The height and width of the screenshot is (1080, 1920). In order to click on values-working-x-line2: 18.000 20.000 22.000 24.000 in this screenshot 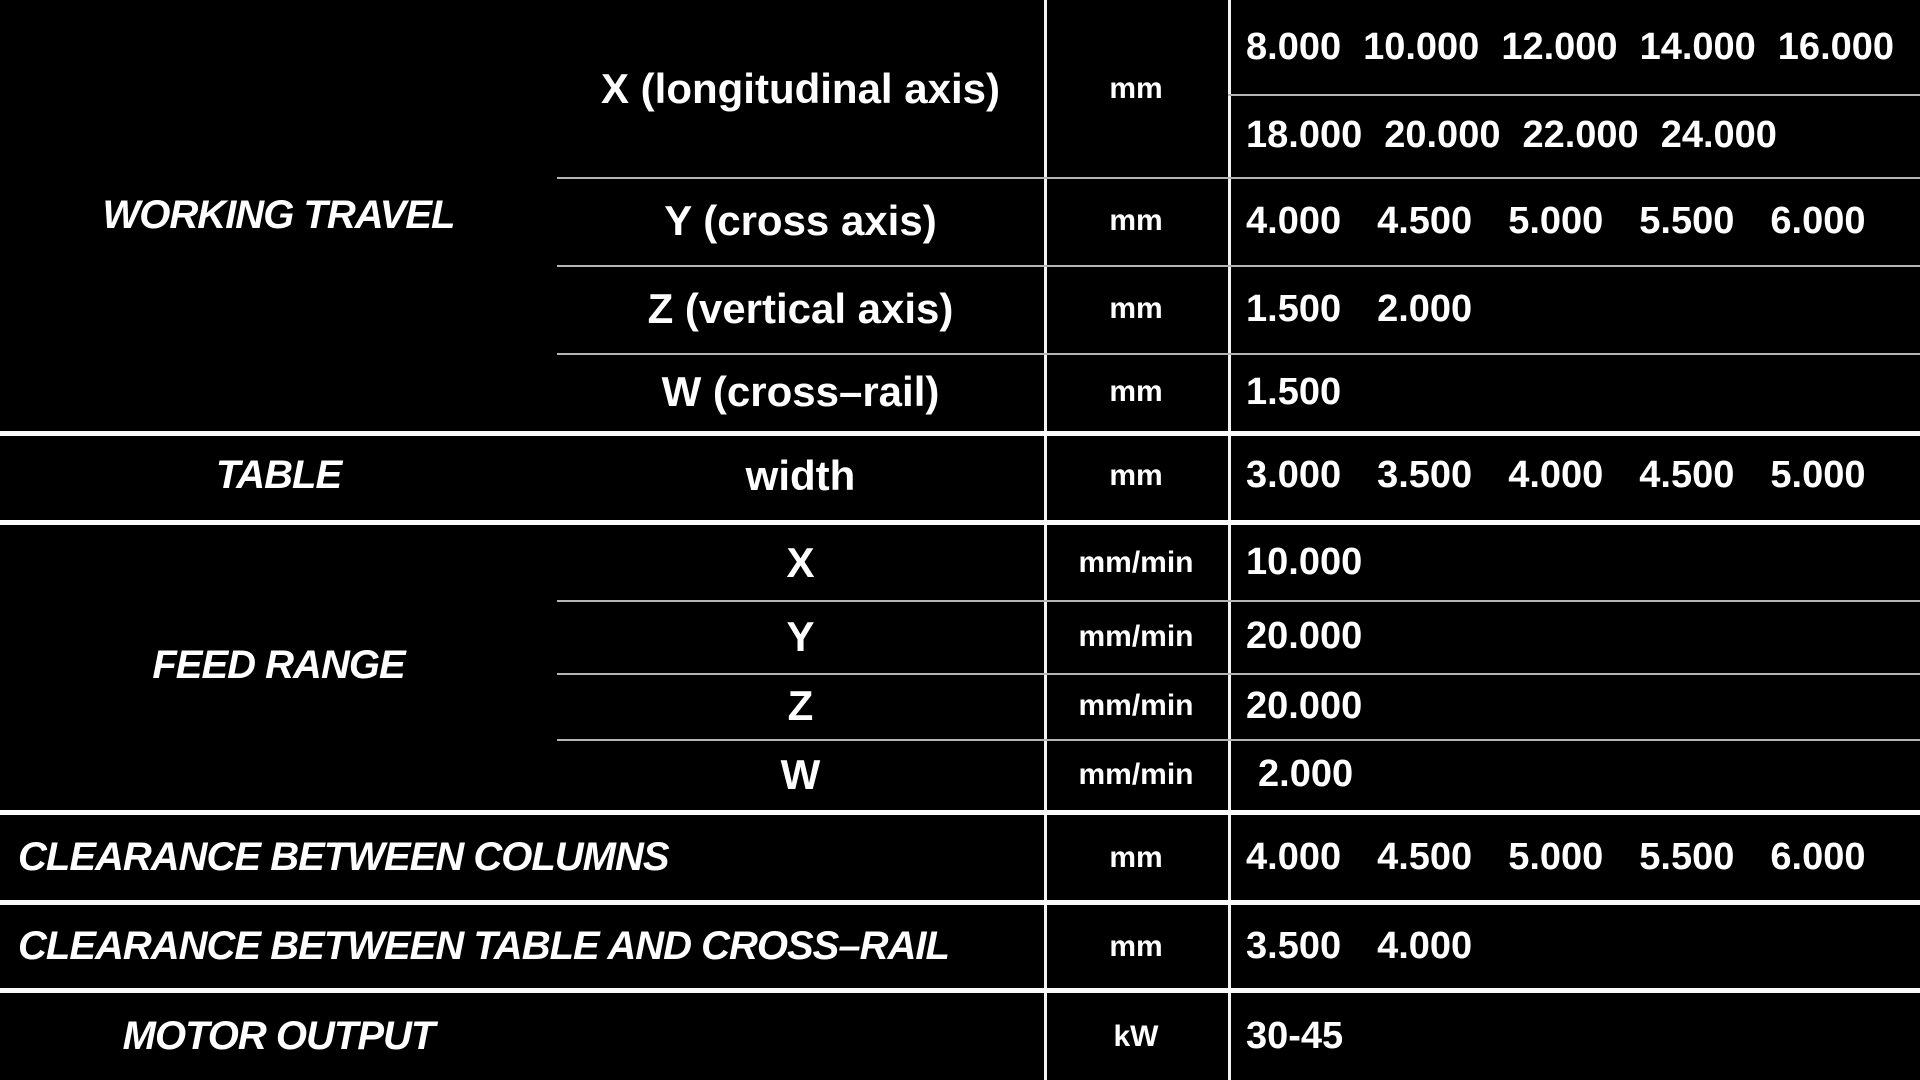, I will do `click(1574, 135)`.